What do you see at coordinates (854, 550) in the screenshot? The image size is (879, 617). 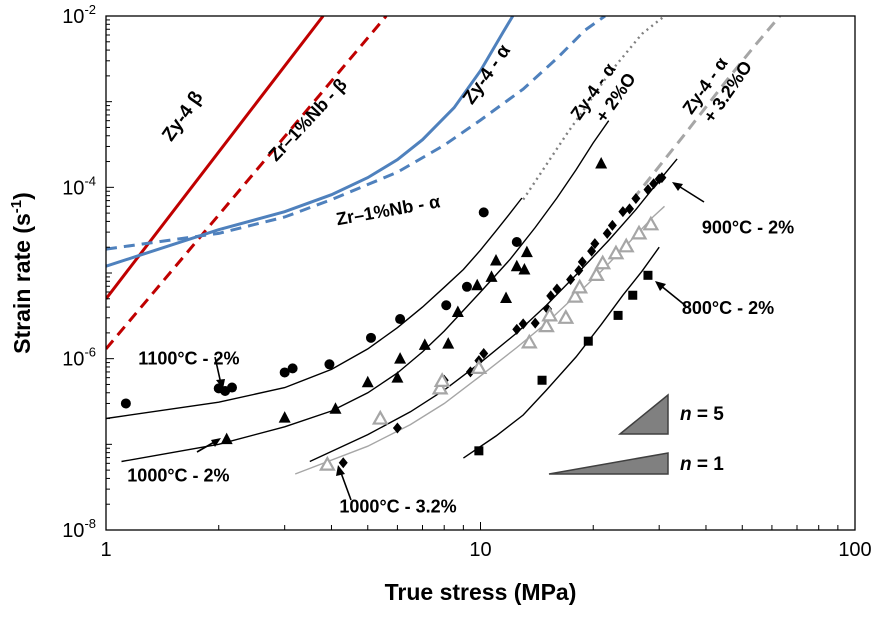 I see `x-tick-label: 100` at bounding box center [854, 550].